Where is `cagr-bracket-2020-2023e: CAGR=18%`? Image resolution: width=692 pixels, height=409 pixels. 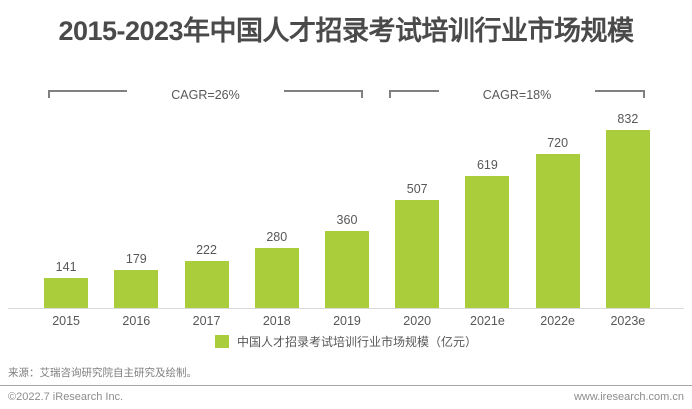 cagr-bracket-2020-2023e: CAGR=18% is located at coordinates (517, 95).